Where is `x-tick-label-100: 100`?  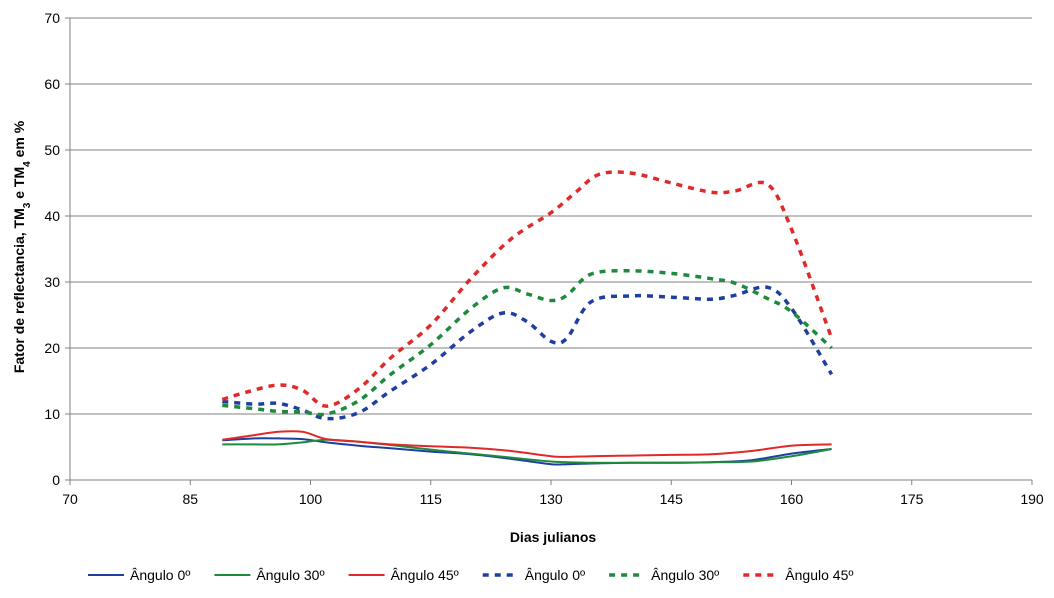 x-tick-label-100: 100 is located at coordinates (311, 499).